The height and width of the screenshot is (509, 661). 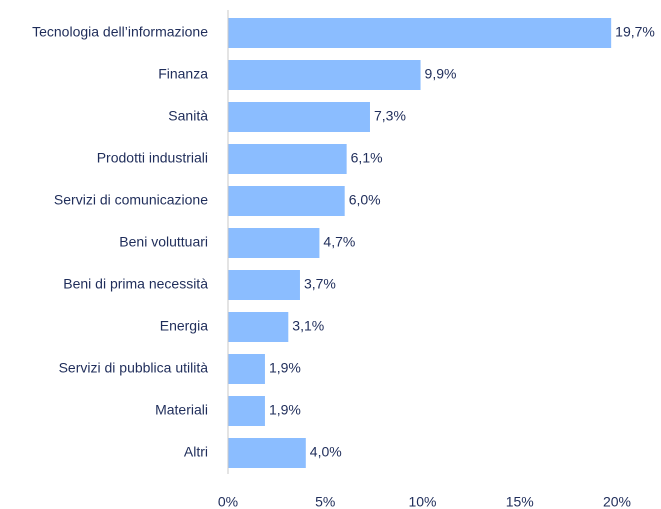 I want to click on y-tick-label: Finanza, so click(x=183, y=74).